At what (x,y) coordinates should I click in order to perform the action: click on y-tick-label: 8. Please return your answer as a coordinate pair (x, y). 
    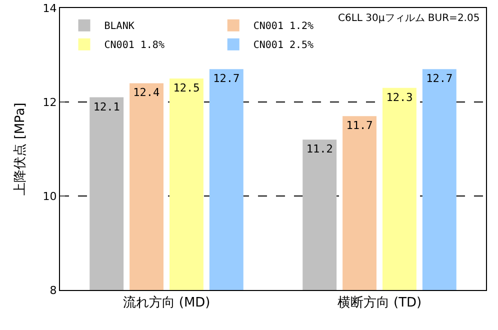
    Looking at the image, I should click on (53, 290).